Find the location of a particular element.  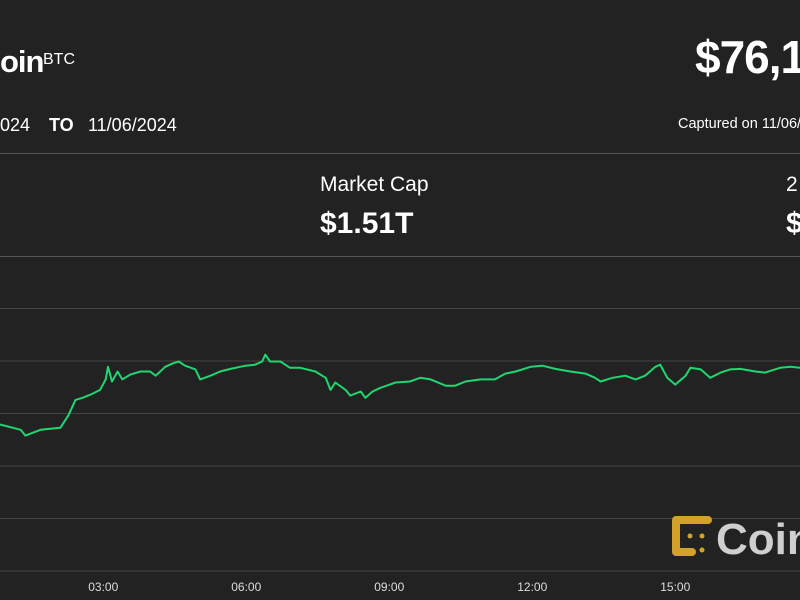

date-from: 024 is located at coordinates (15, 125).